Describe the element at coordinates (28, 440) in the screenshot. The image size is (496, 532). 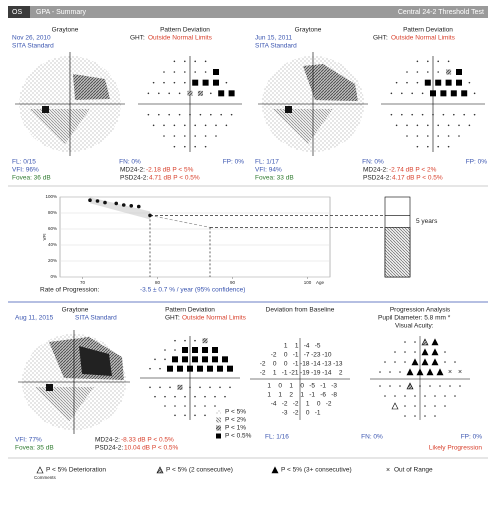
I see `vfi: VFI: 77%` at that location.